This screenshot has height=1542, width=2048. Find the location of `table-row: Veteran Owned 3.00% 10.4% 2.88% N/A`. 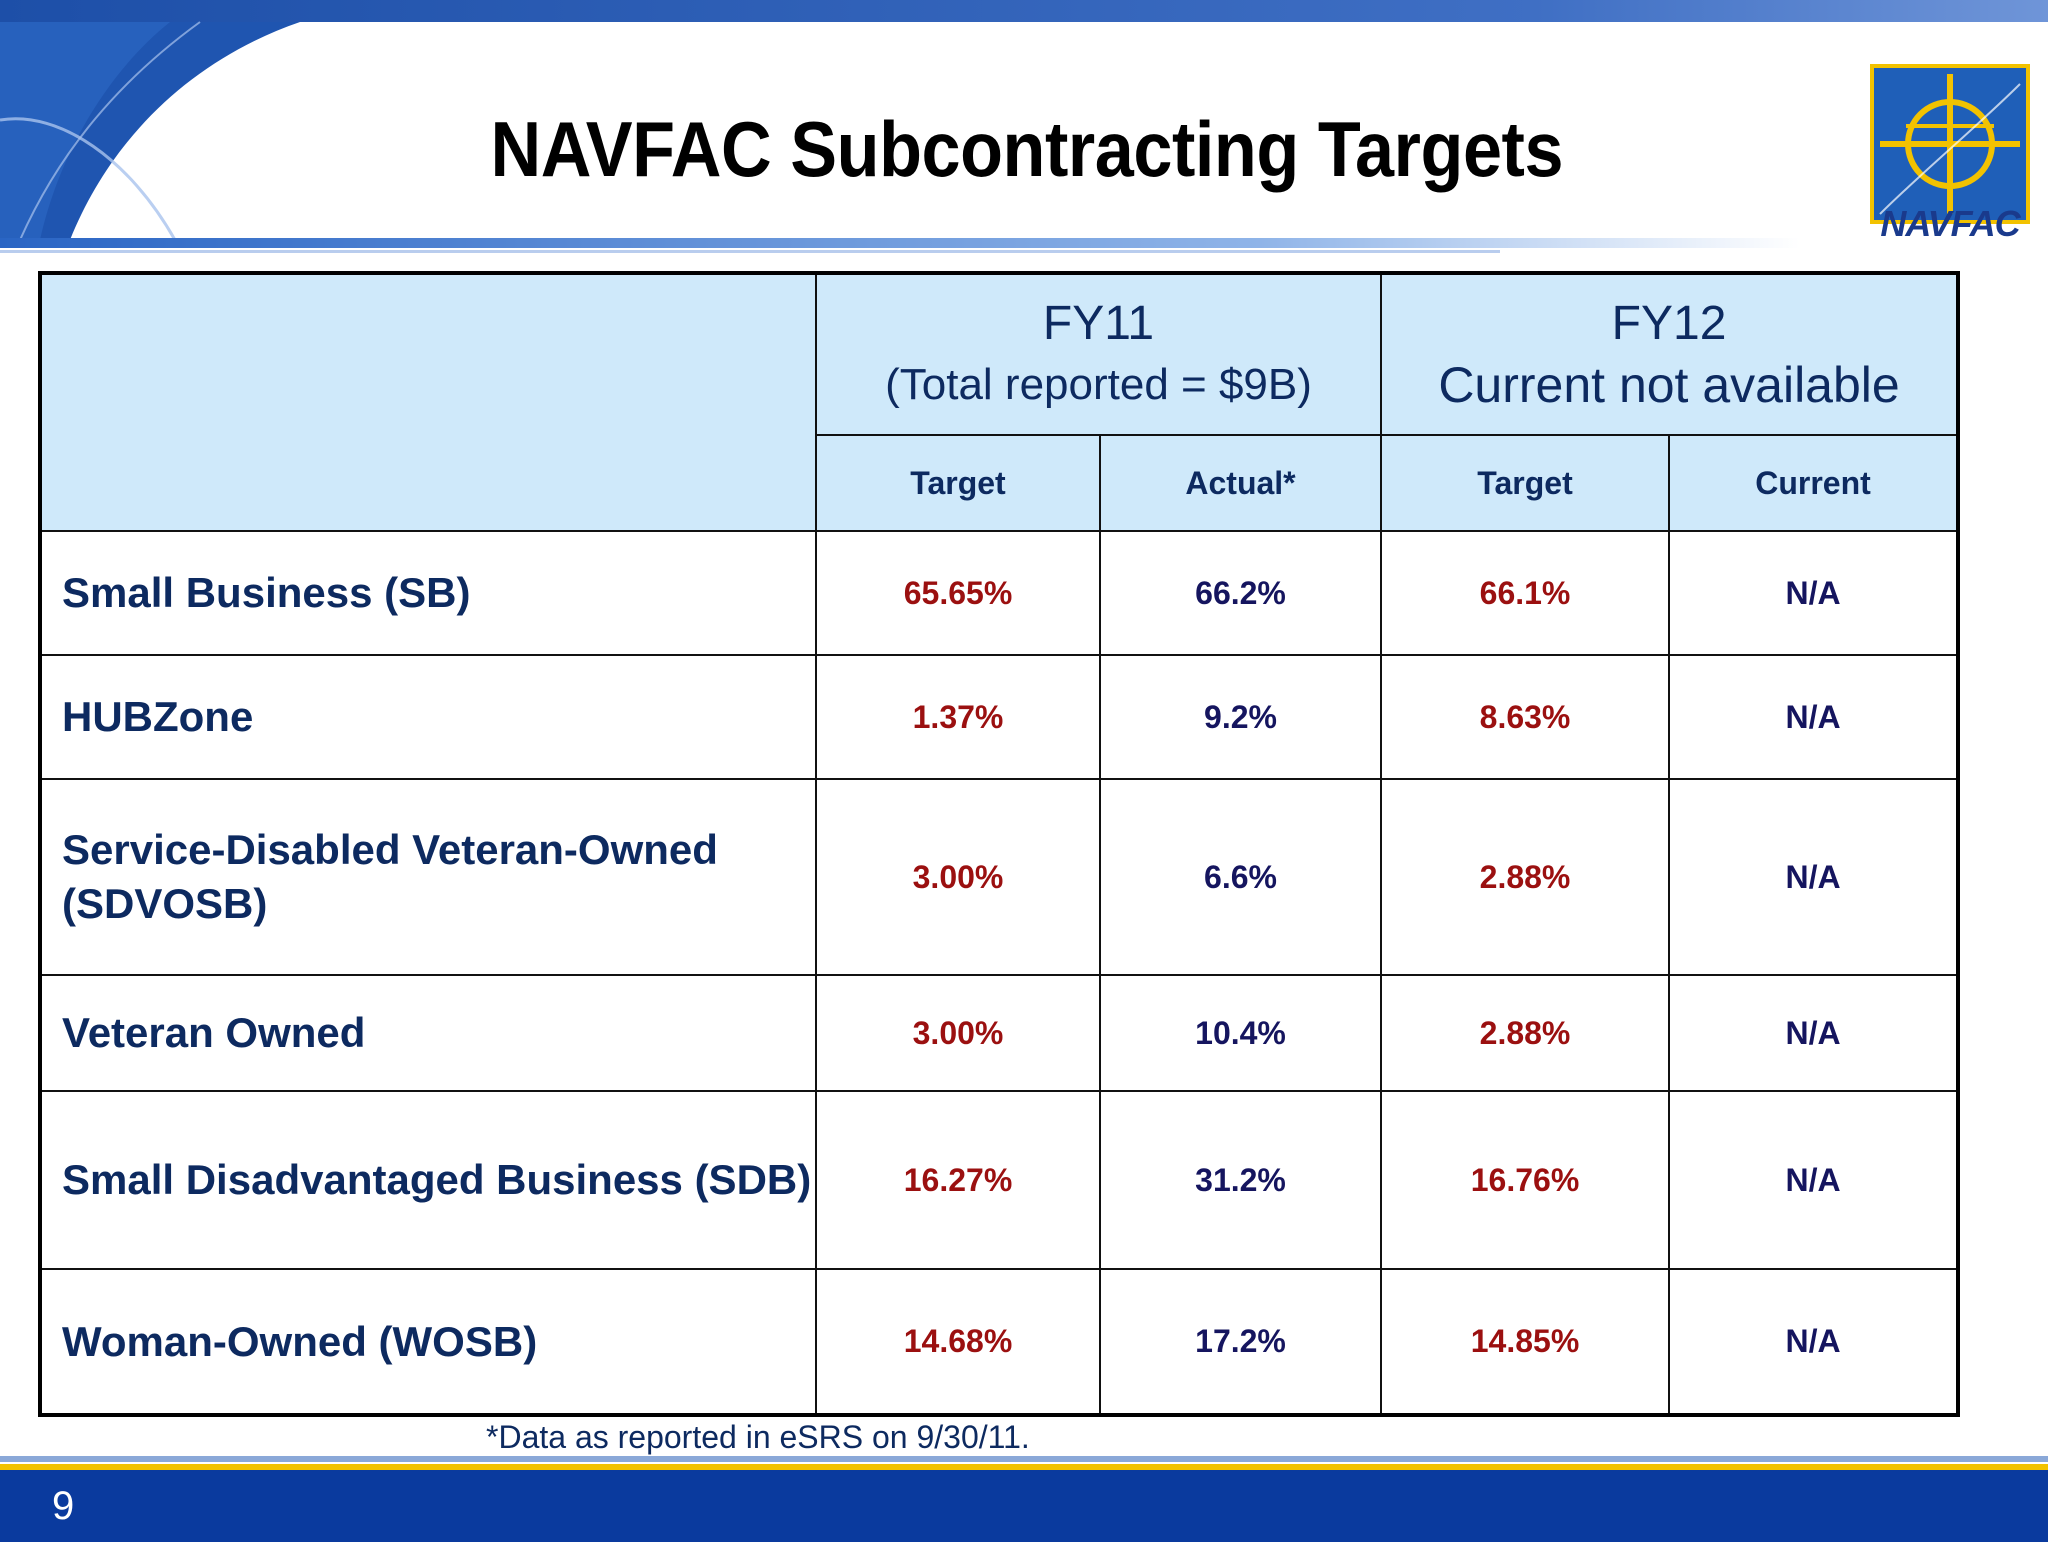

table-row: Veteran Owned 3.00% 10.4% 2.88% N/A is located at coordinates (999, 1033).